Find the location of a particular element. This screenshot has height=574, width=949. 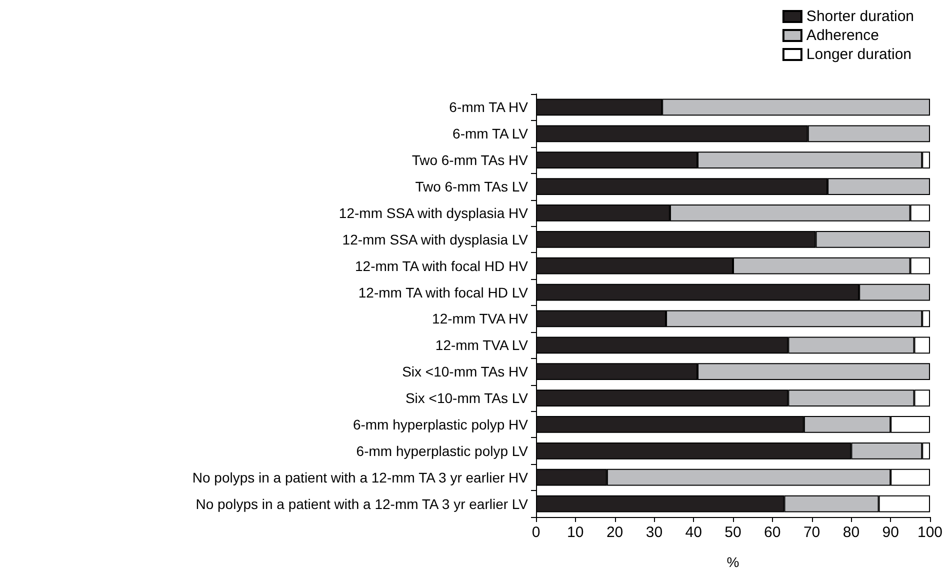

legend-label: Adherence is located at coordinates (842, 35).